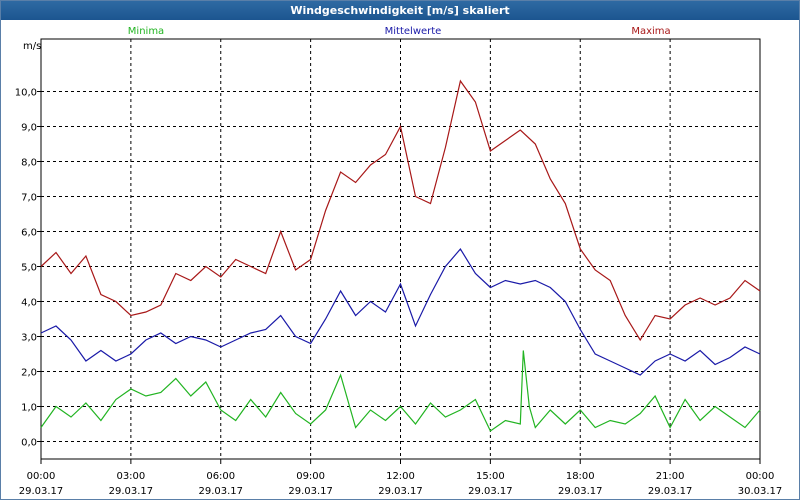 This screenshot has width=800, height=501. Describe the element at coordinates (670, 476) in the screenshot. I see `x-tick-time: 21:00` at that location.